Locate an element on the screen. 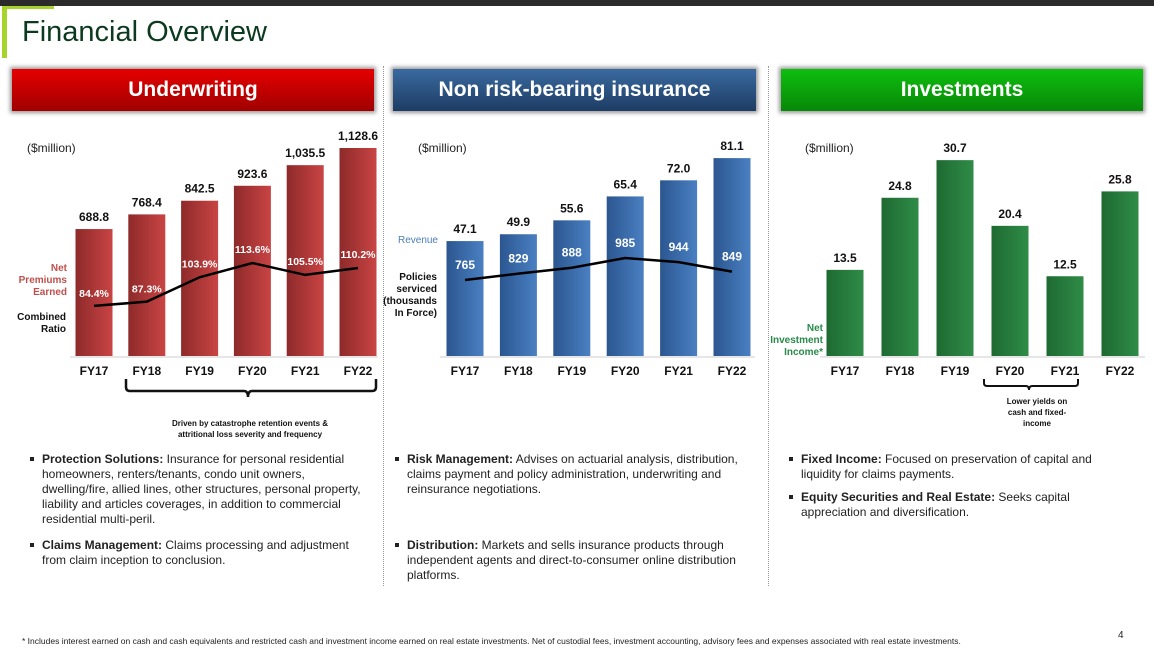 The image size is (1154, 656). bar-value-label: 688.8 is located at coordinates (94, 217).